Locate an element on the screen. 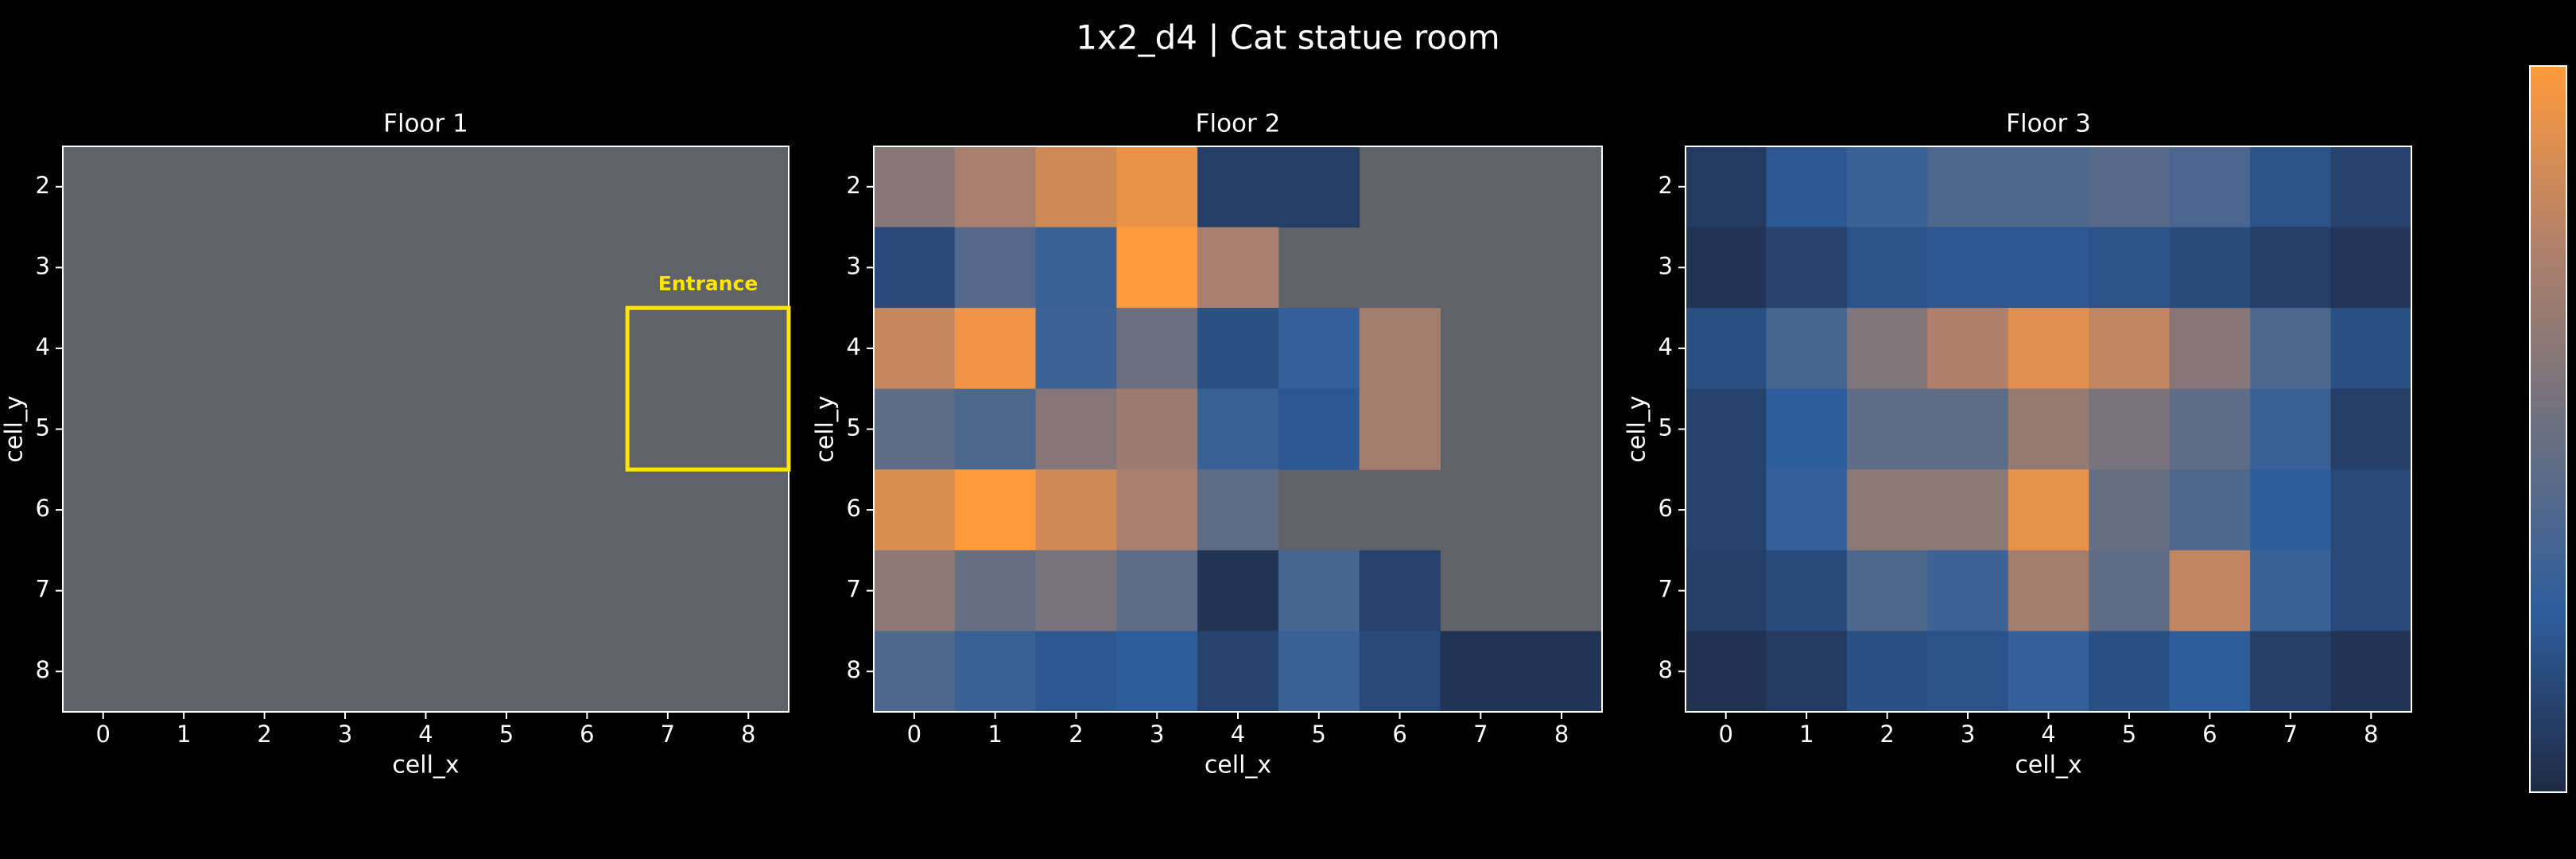 This screenshot has width=2576, height=859. x-tick-label: 7 is located at coordinates (2290, 734).